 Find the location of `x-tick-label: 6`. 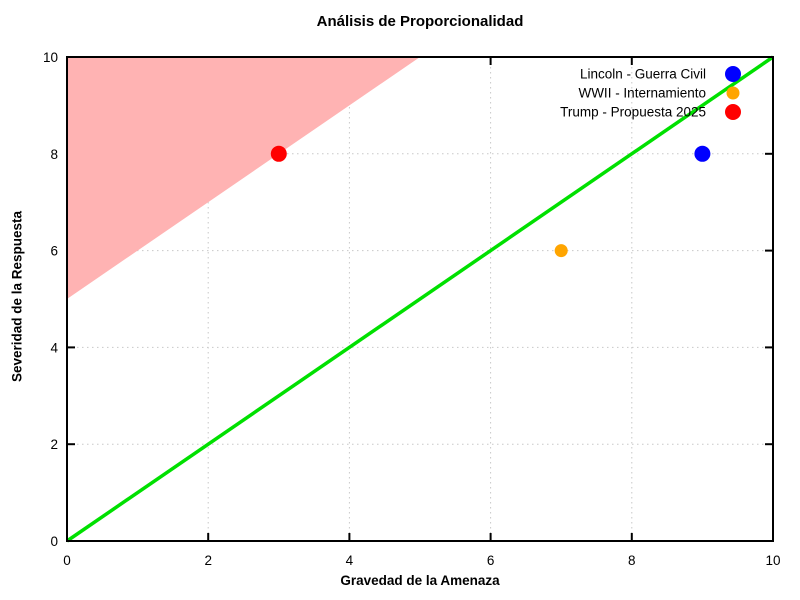

x-tick-label: 6 is located at coordinates (491, 560).